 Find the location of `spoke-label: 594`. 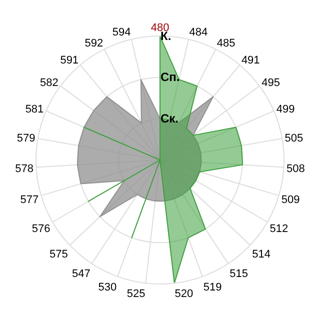

spoke-label: 594 is located at coordinates (121, 32).